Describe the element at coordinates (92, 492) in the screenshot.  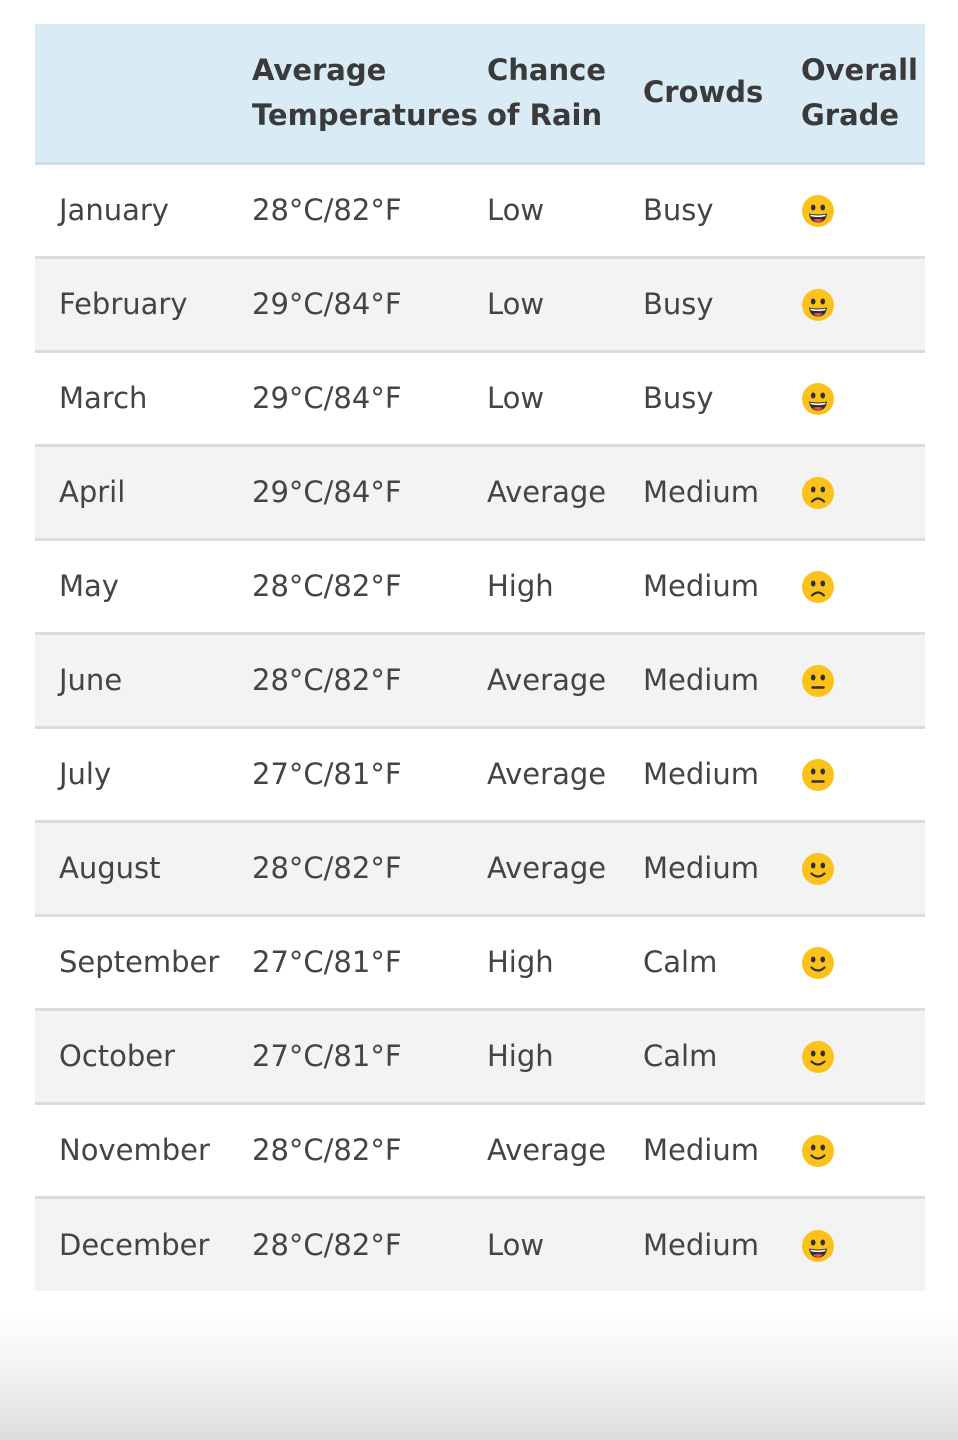
I see `month-cell: April` at that location.